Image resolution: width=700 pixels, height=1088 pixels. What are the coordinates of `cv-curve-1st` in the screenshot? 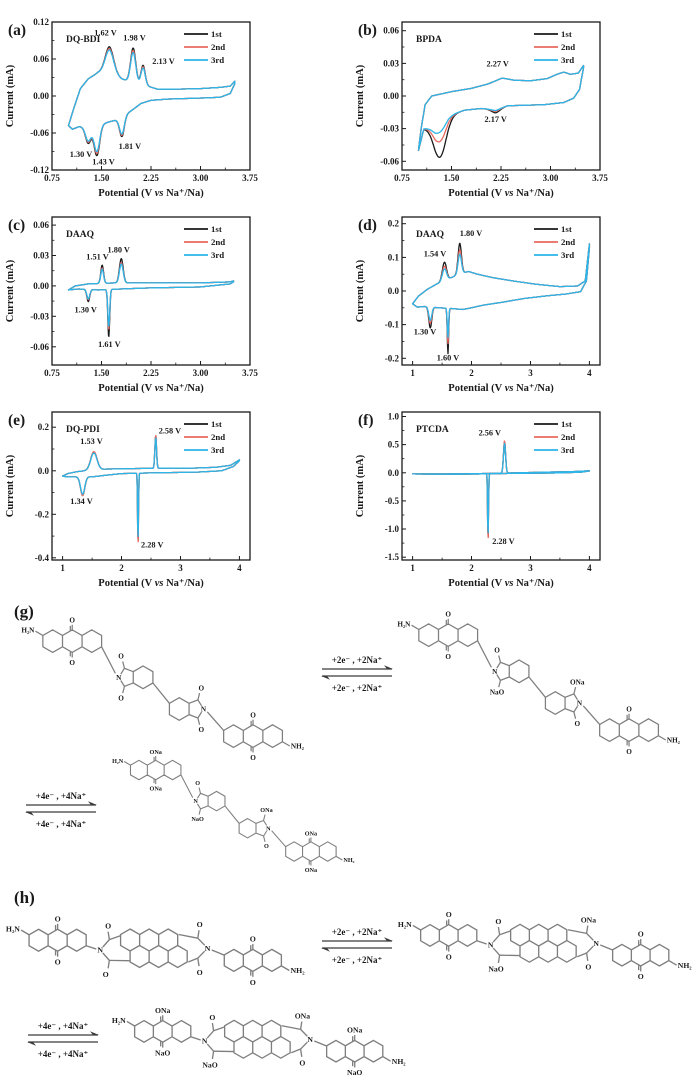 It's located at (501, 489).